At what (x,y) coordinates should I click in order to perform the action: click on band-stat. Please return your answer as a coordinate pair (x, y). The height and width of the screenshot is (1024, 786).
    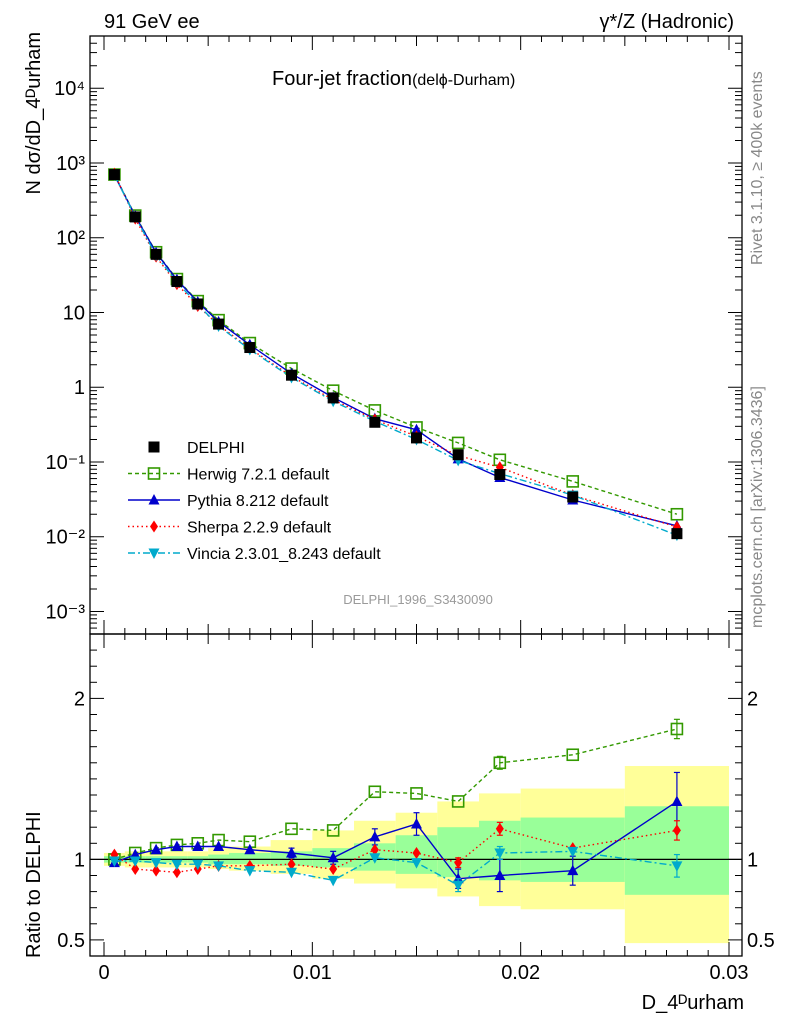
    Looking at the image, I should click on (250, 858).